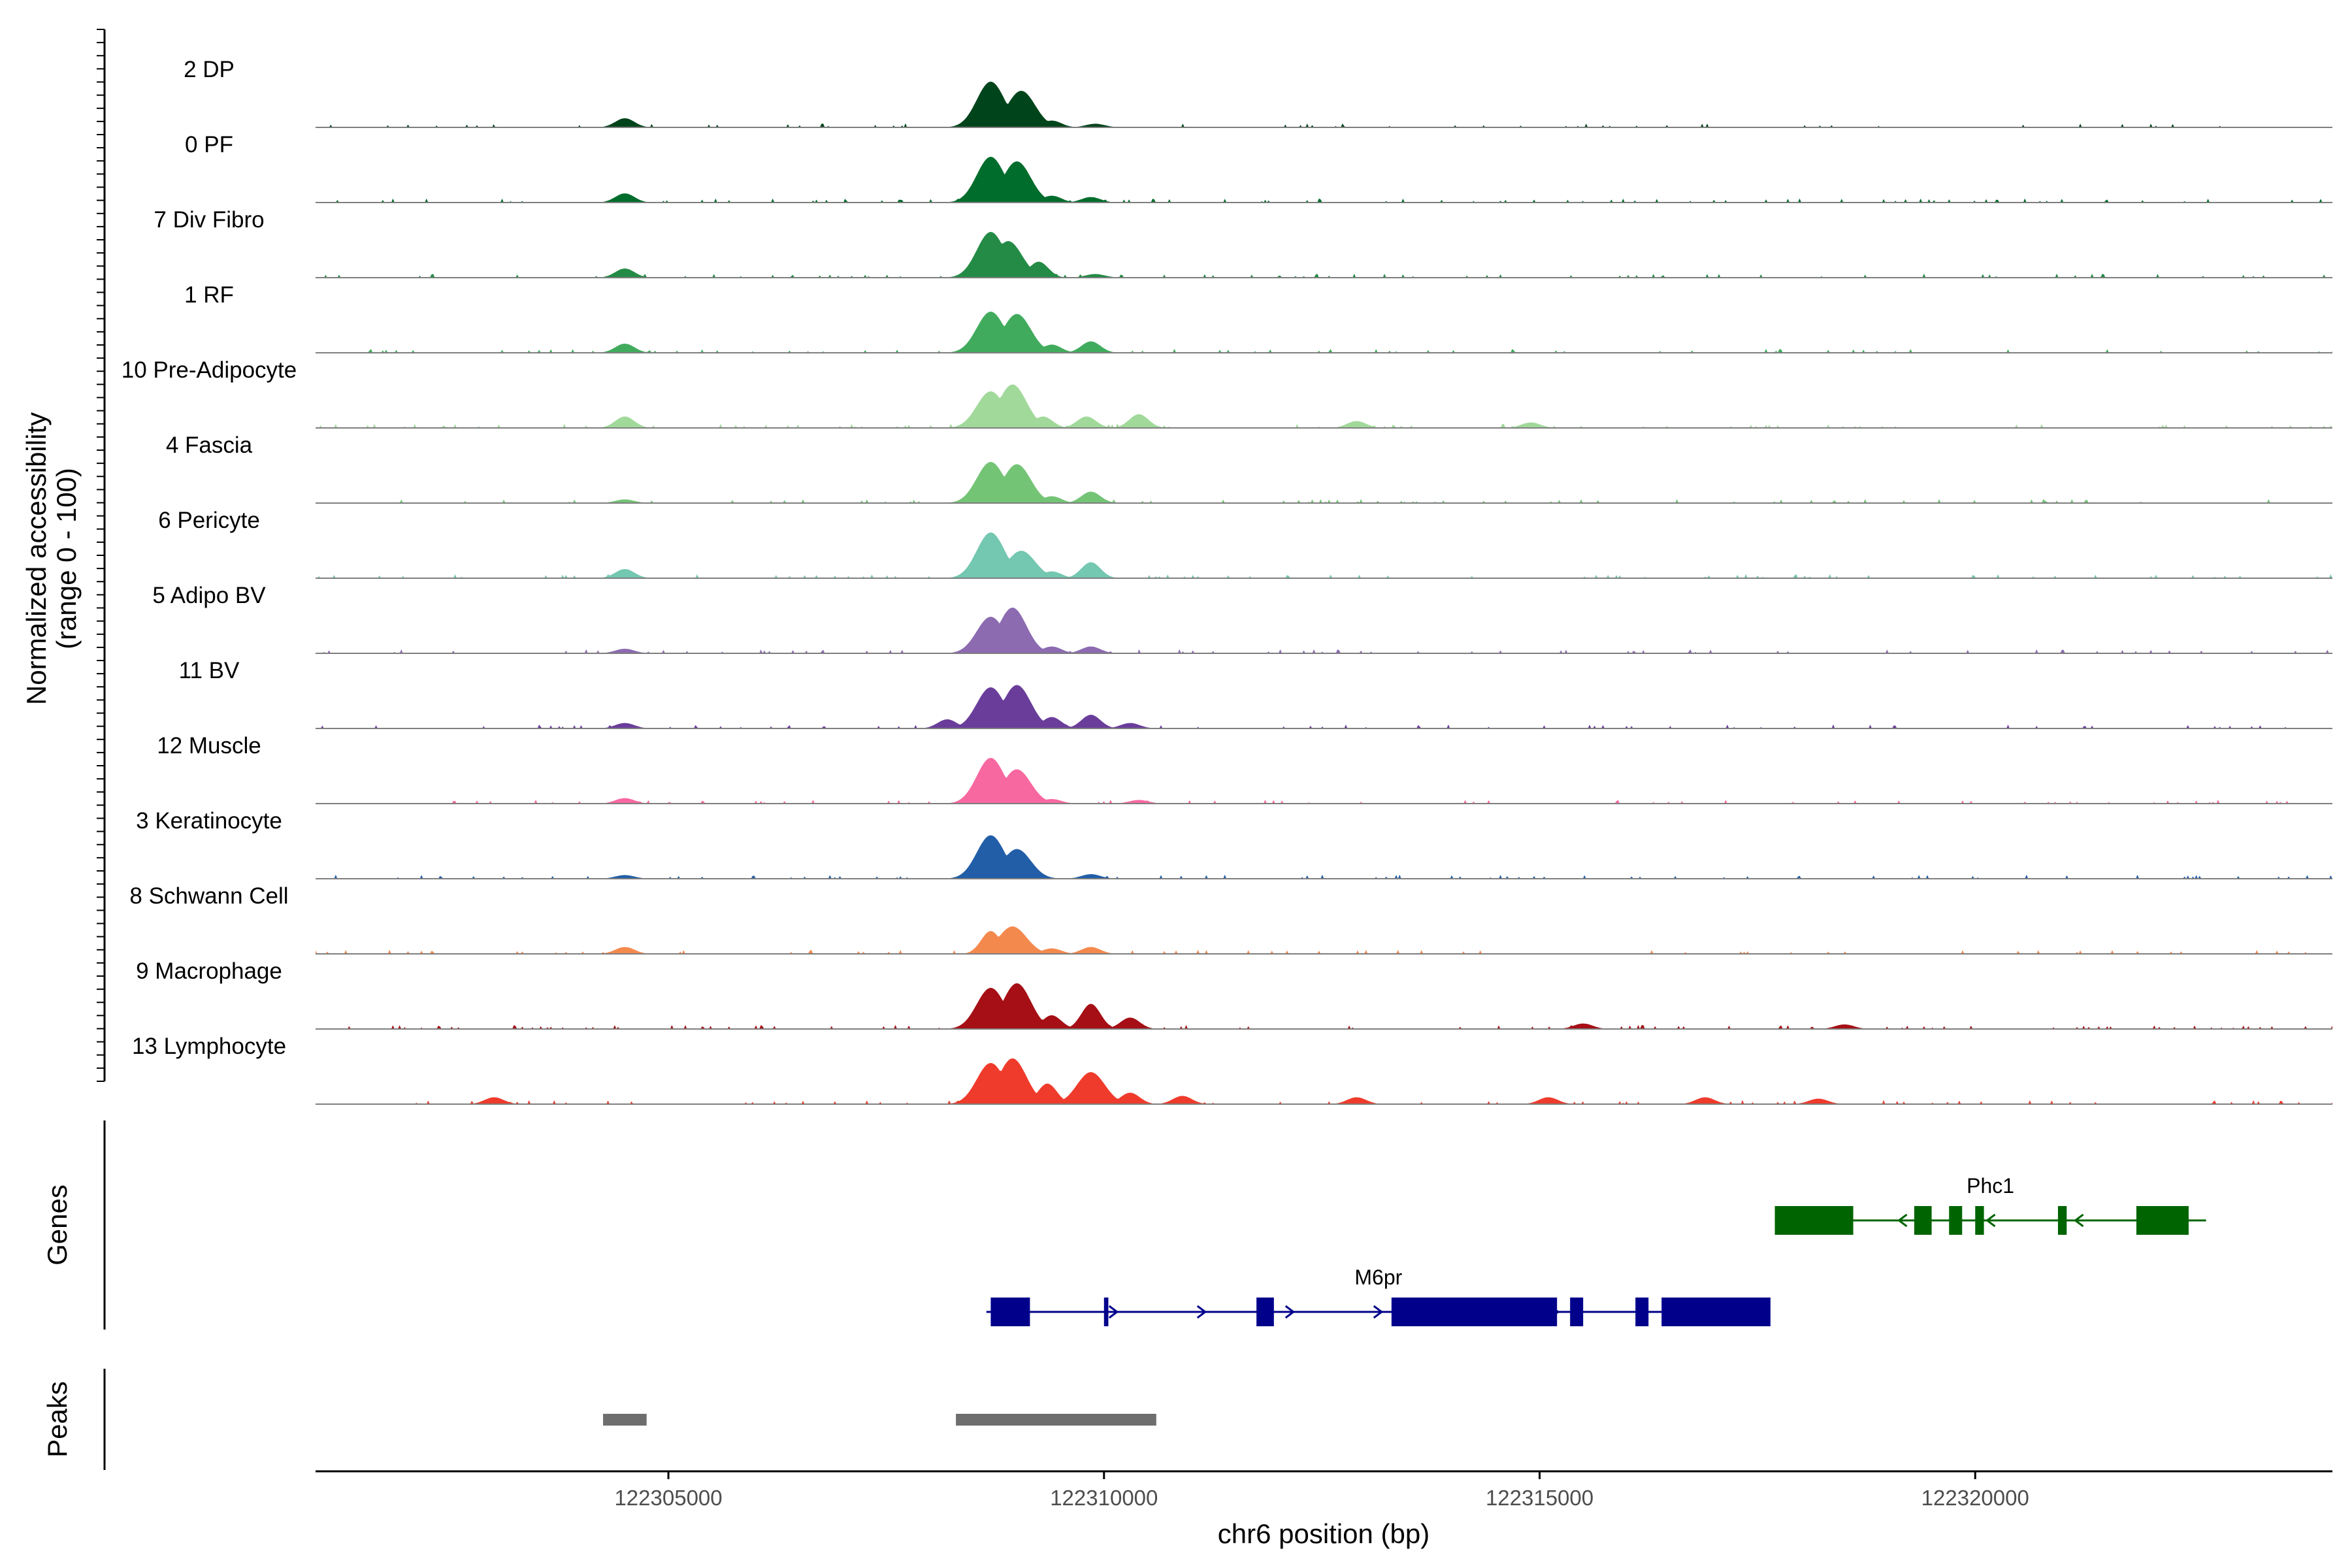  Describe the element at coordinates (101, 555) in the screenshot. I see `coverage-y-axis` at that location.